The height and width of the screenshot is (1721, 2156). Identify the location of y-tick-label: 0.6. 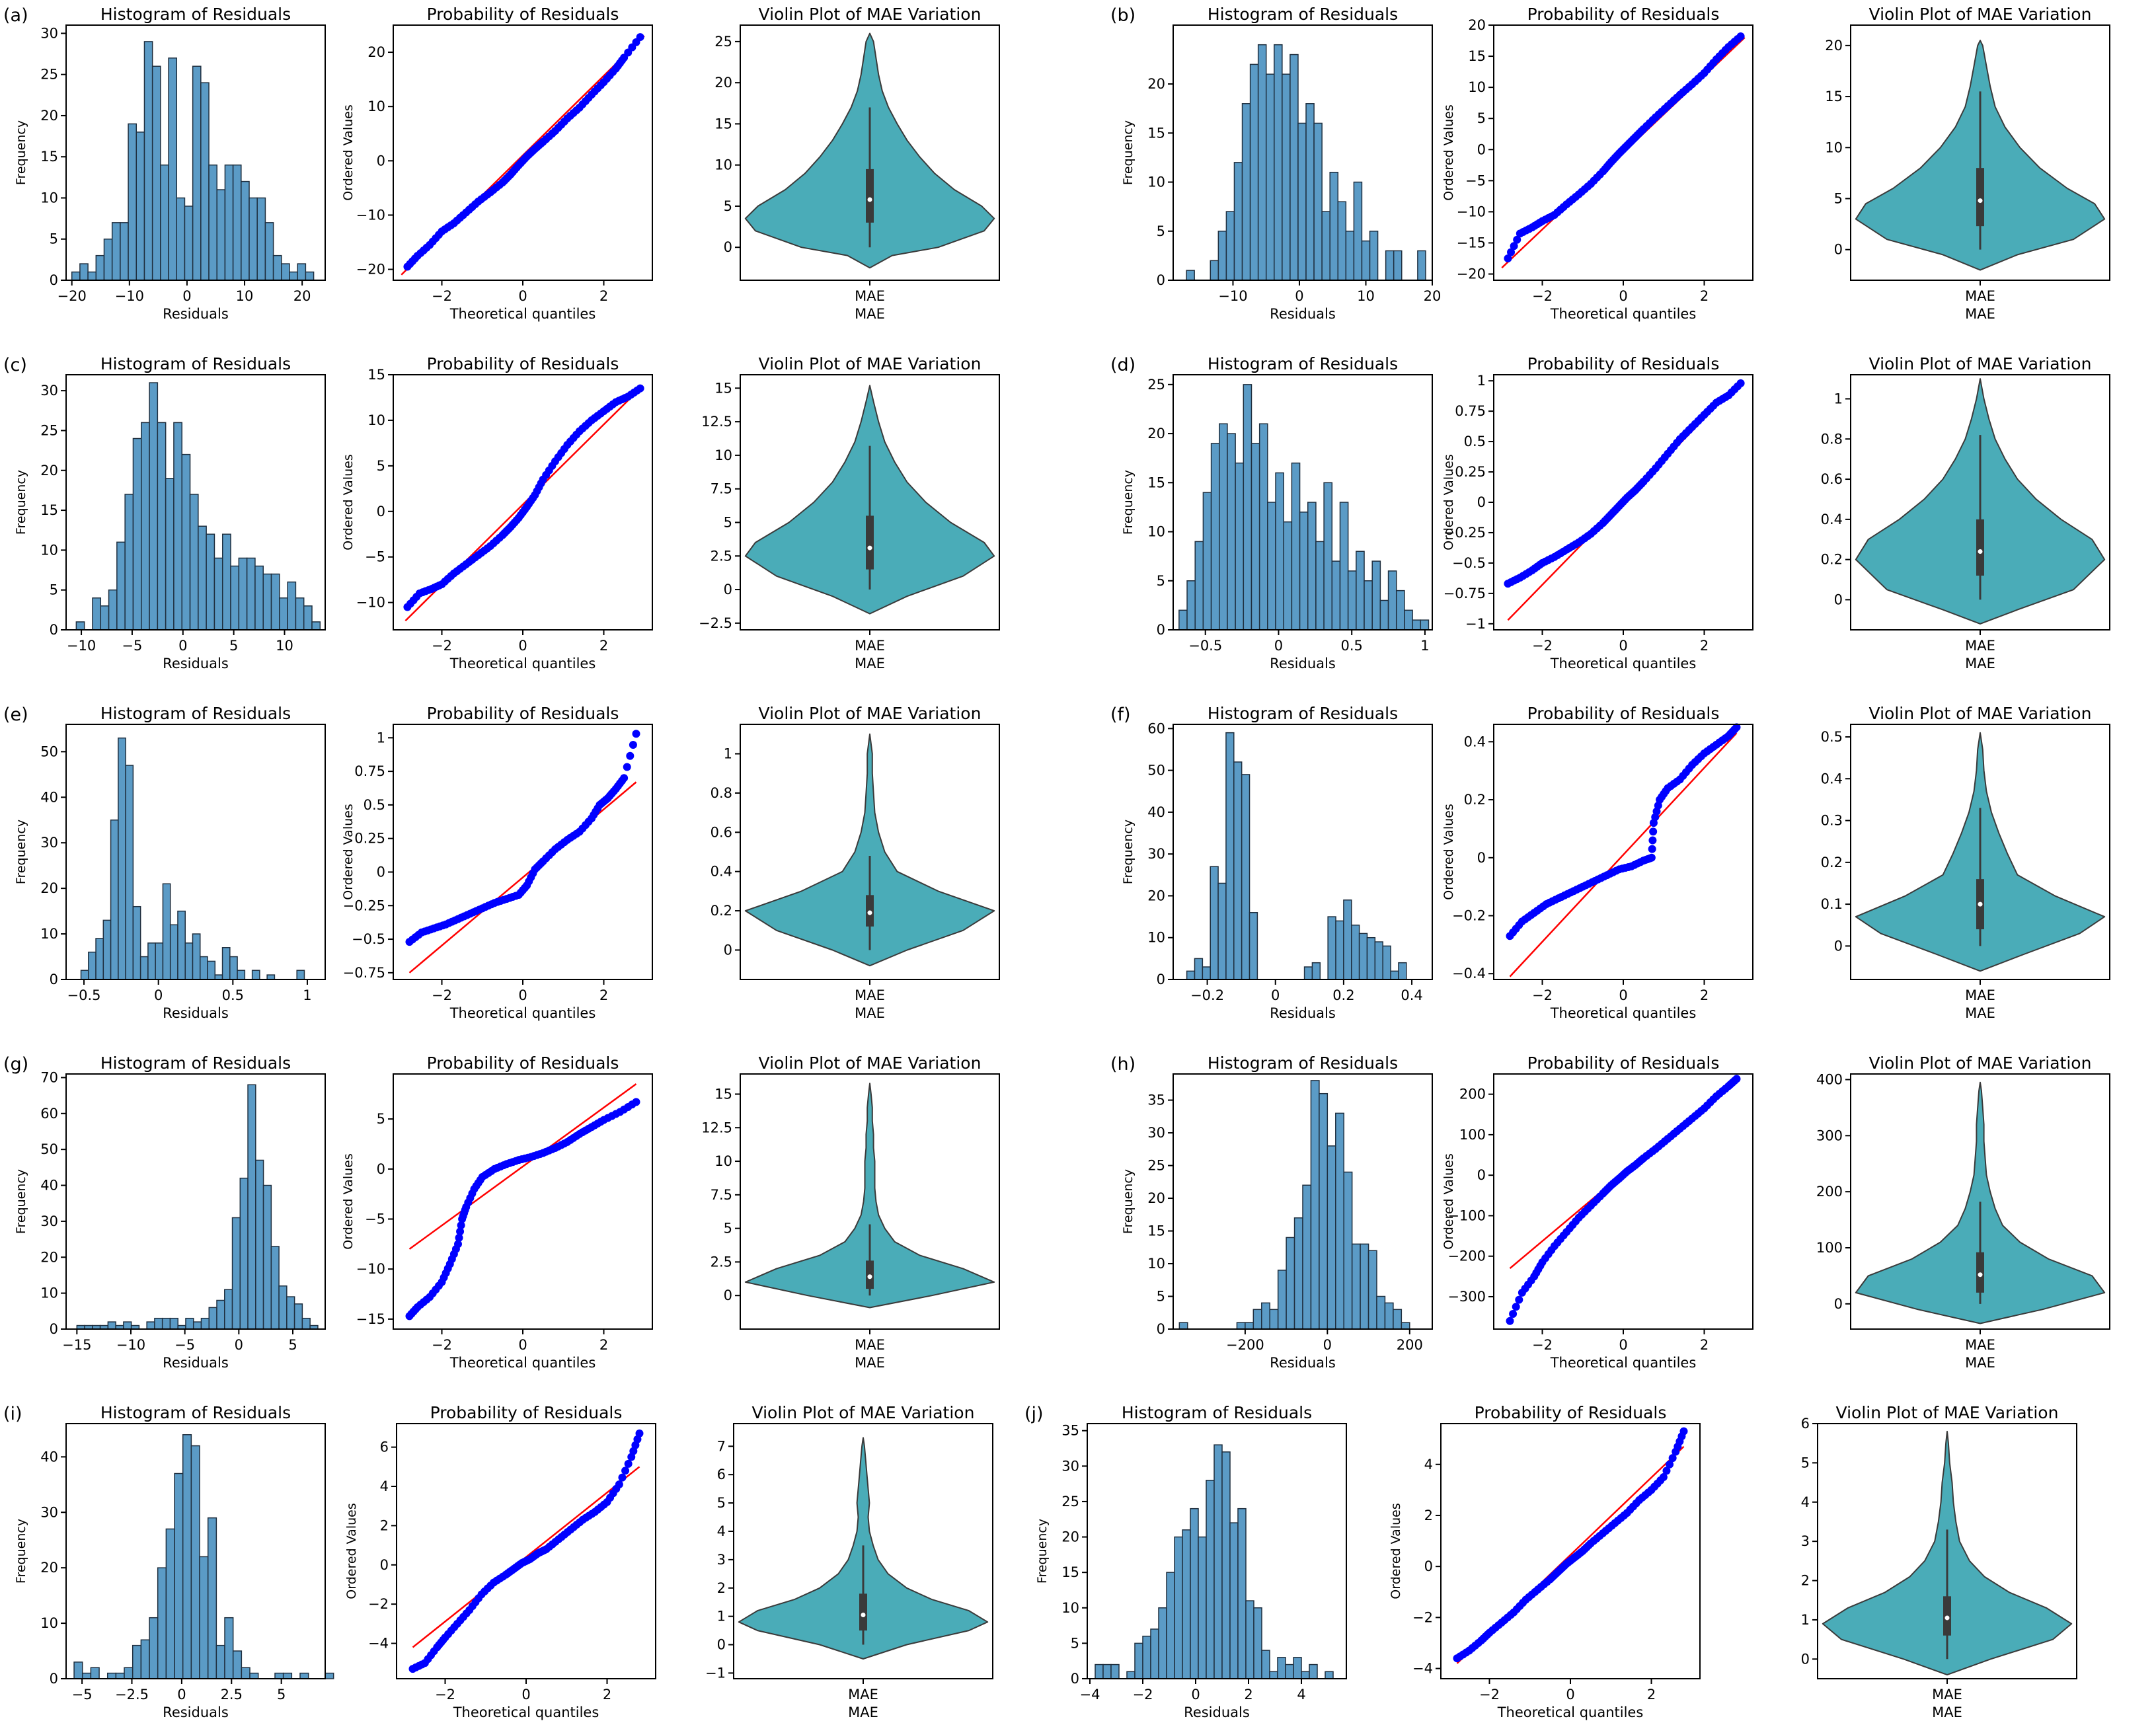
(721, 832).